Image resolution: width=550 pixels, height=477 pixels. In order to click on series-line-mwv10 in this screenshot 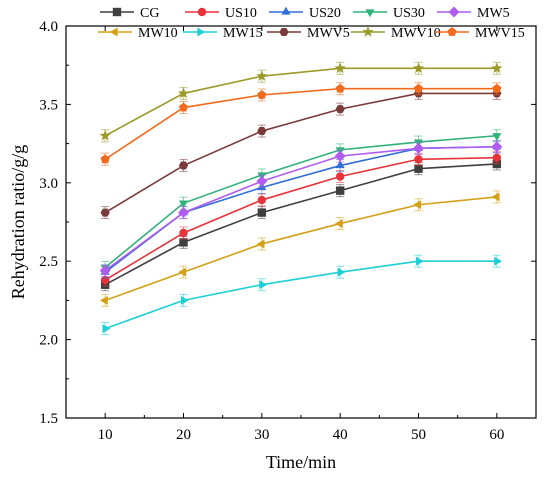, I will do `click(300, 102)`.